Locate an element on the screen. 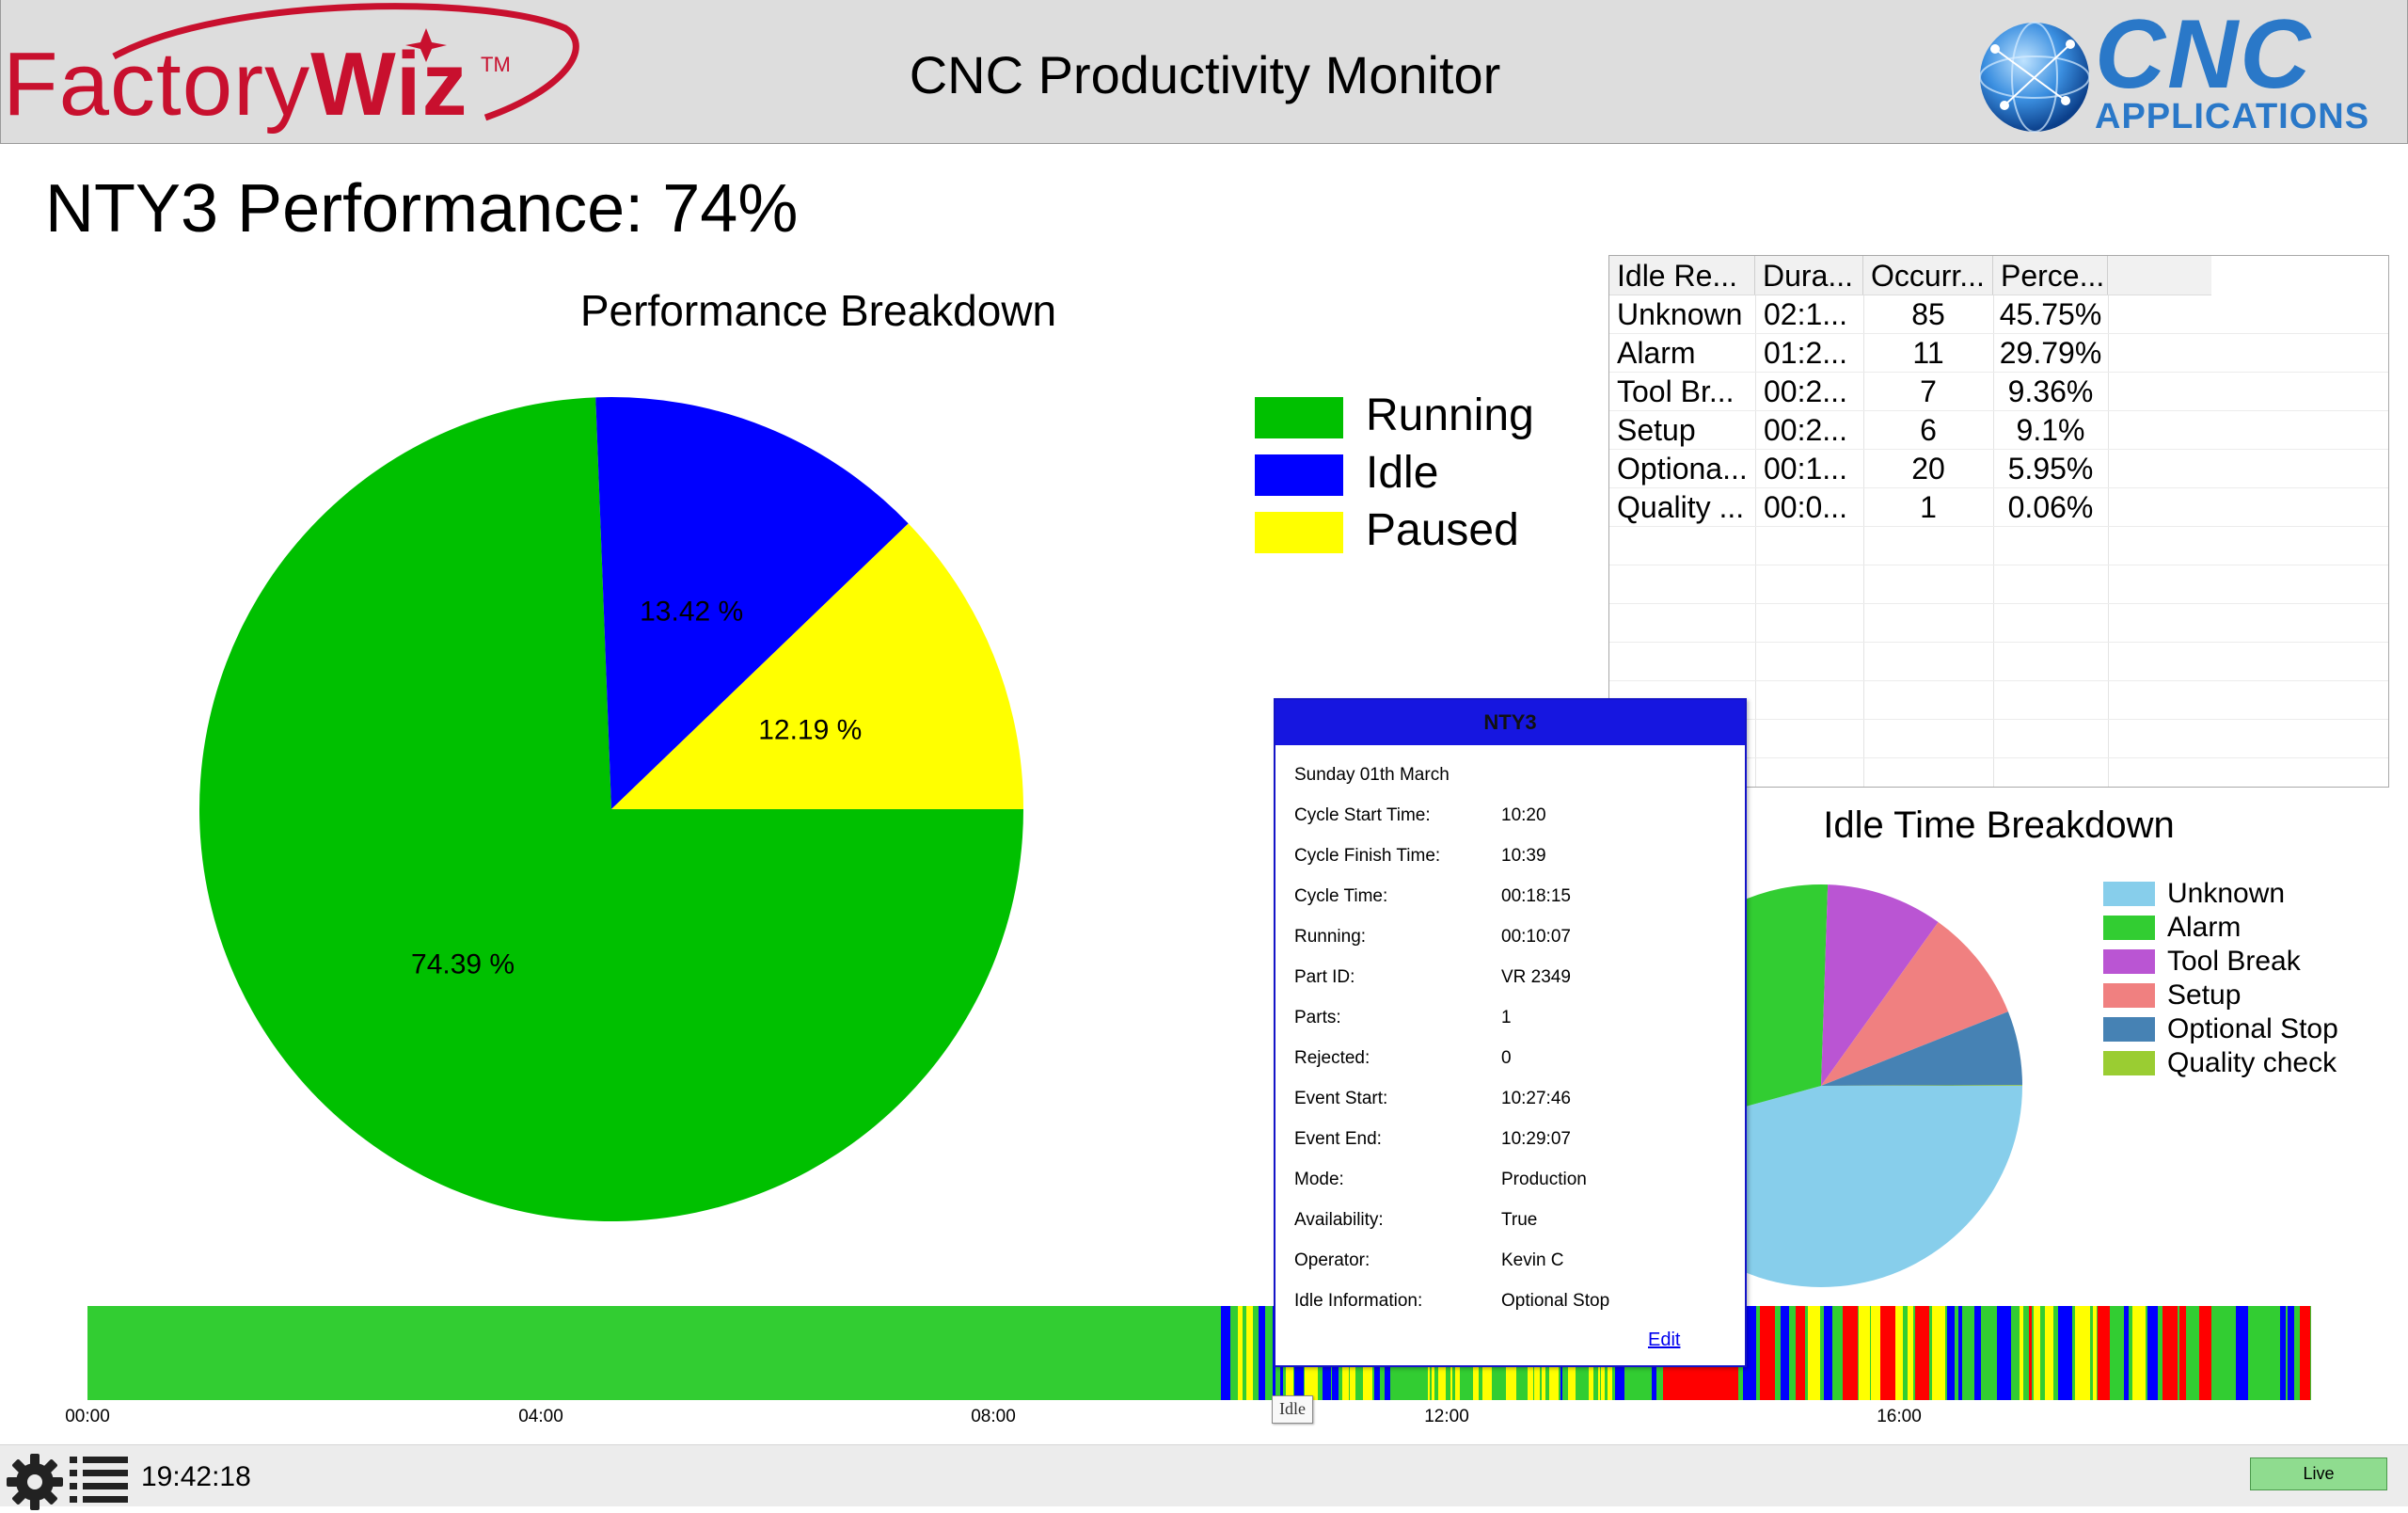 The height and width of the screenshot is (1513, 2408). cell-percentage: 9.36% is located at coordinates (2050, 391).